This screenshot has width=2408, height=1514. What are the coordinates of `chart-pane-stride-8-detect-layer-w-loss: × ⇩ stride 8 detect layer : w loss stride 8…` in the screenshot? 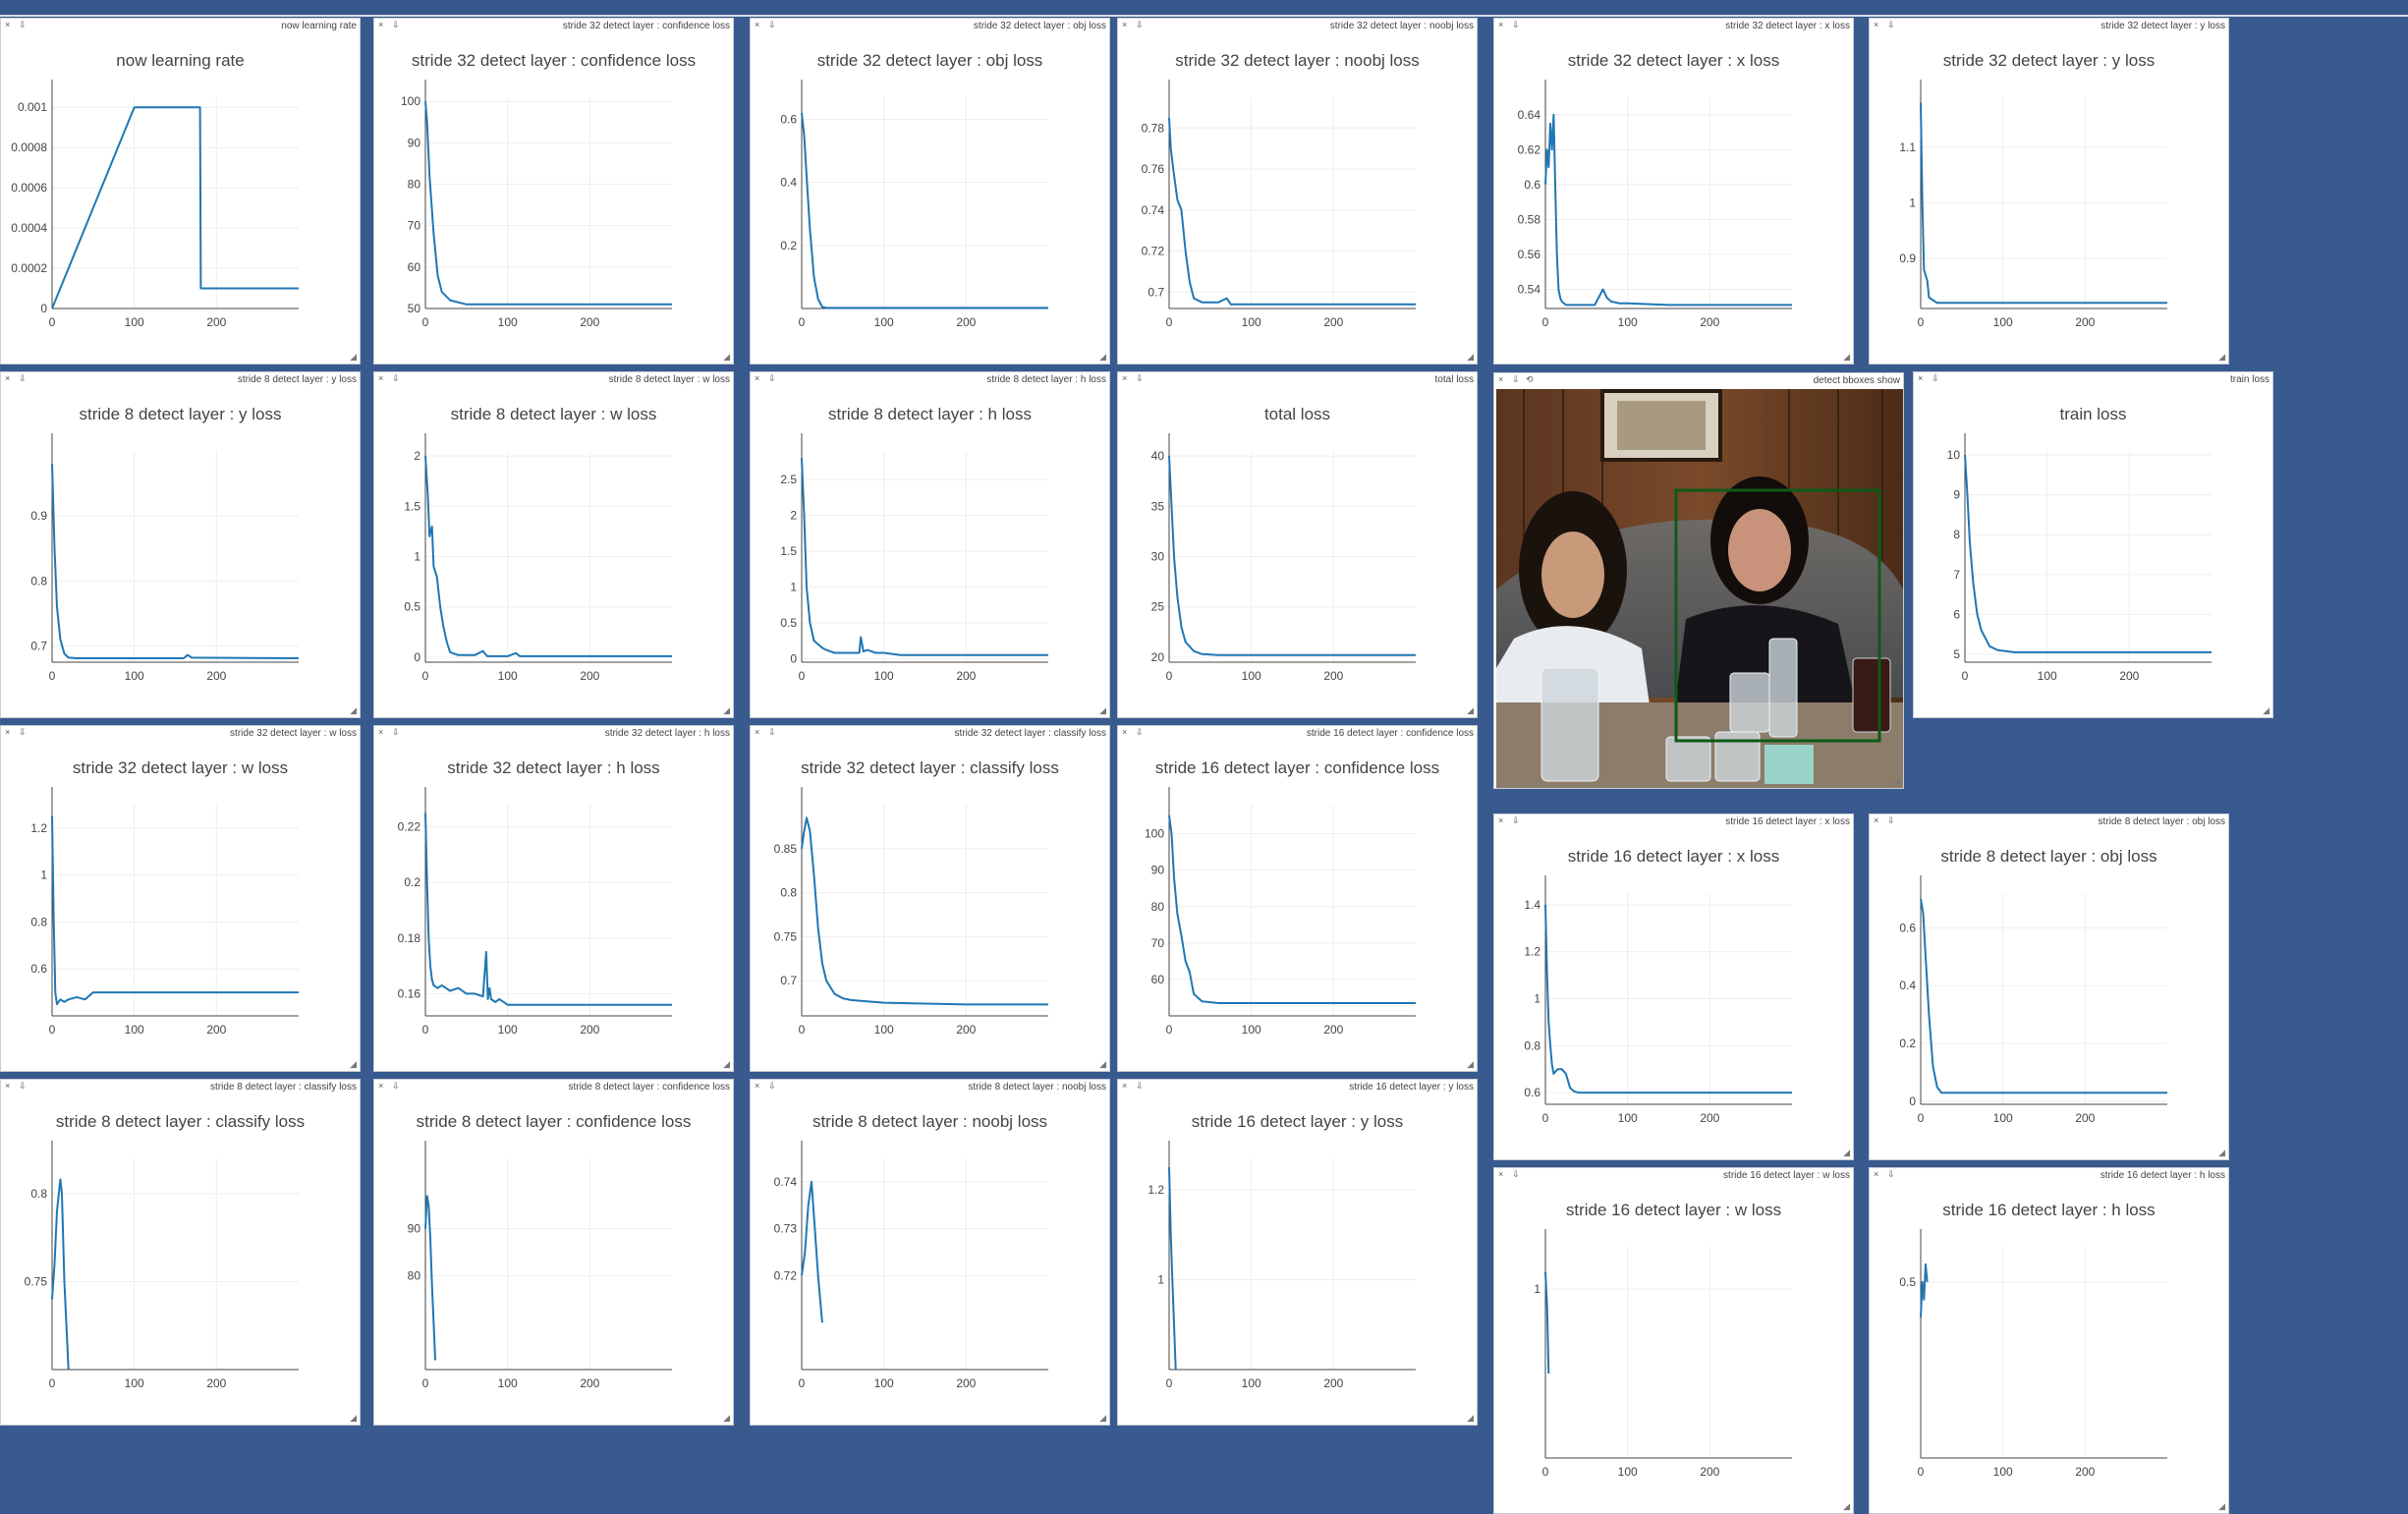 It's located at (553, 544).